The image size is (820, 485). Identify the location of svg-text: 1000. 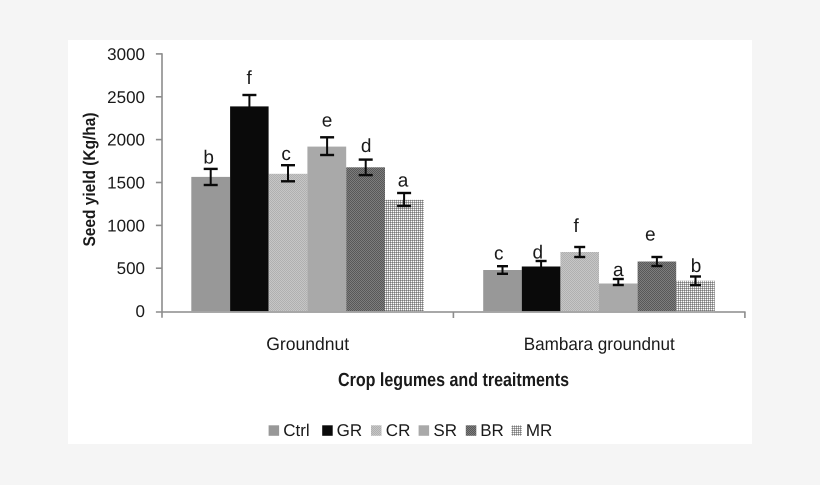
(126, 225).